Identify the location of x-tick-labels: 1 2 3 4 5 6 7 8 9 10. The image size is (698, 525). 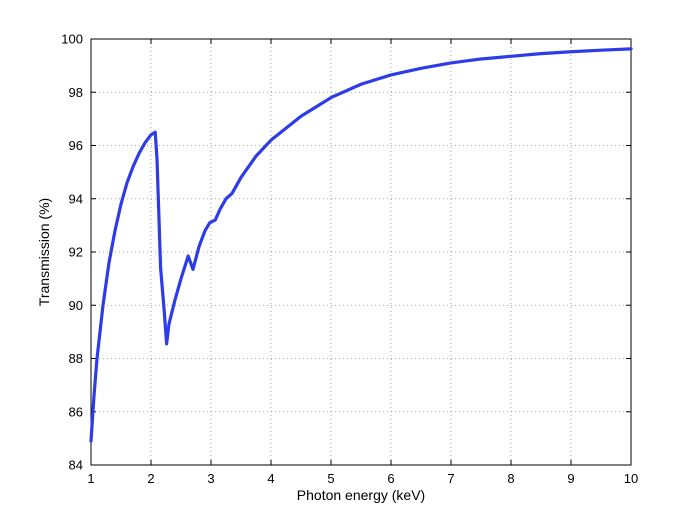
(362, 478).